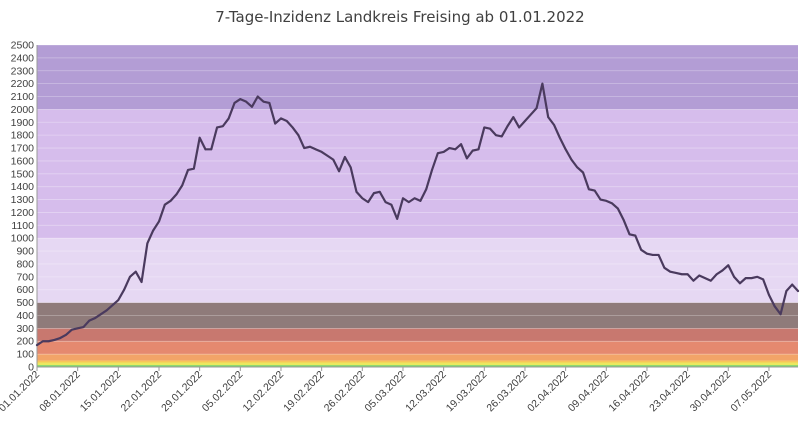 The width and height of the screenshot is (800, 427). Describe the element at coordinates (25, 355) in the screenshot. I see `y-tick-label: 100` at that location.